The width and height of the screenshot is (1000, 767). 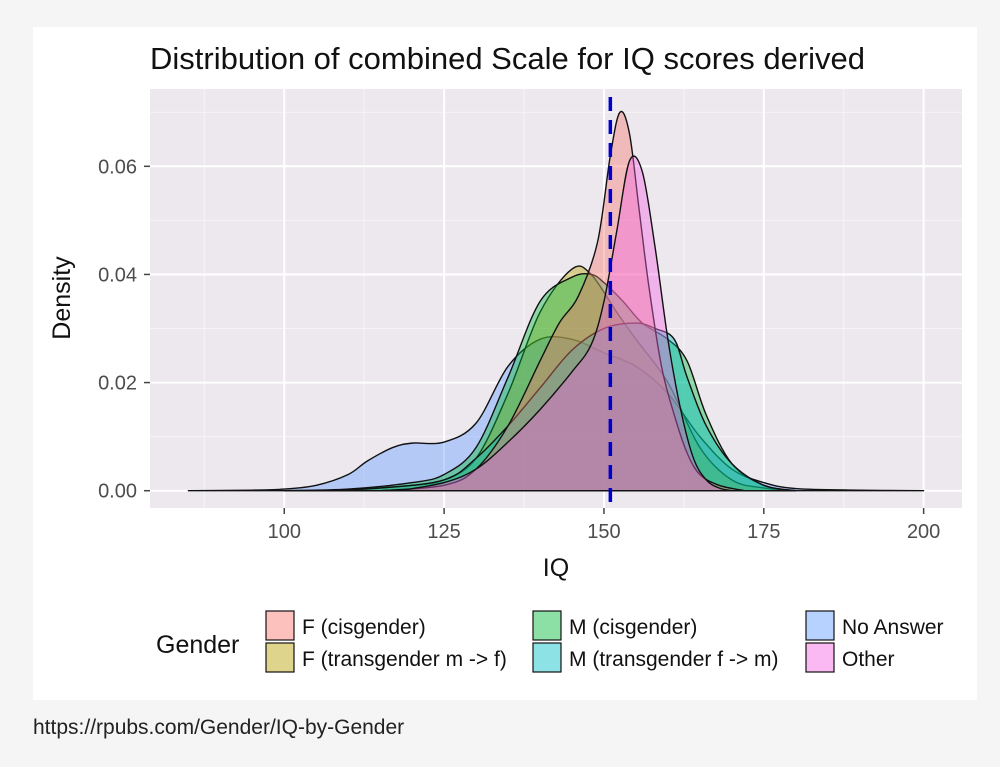 What do you see at coordinates (284, 532) in the screenshot?
I see `x-tick-label: 100` at bounding box center [284, 532].